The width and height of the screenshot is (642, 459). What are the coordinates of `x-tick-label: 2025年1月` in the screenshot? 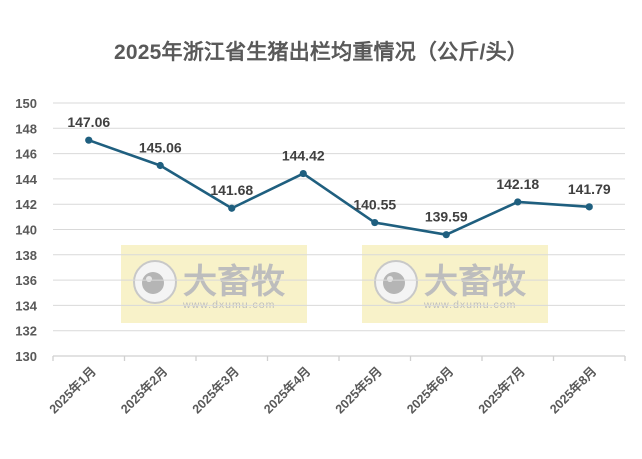 It's located at (72, 390).